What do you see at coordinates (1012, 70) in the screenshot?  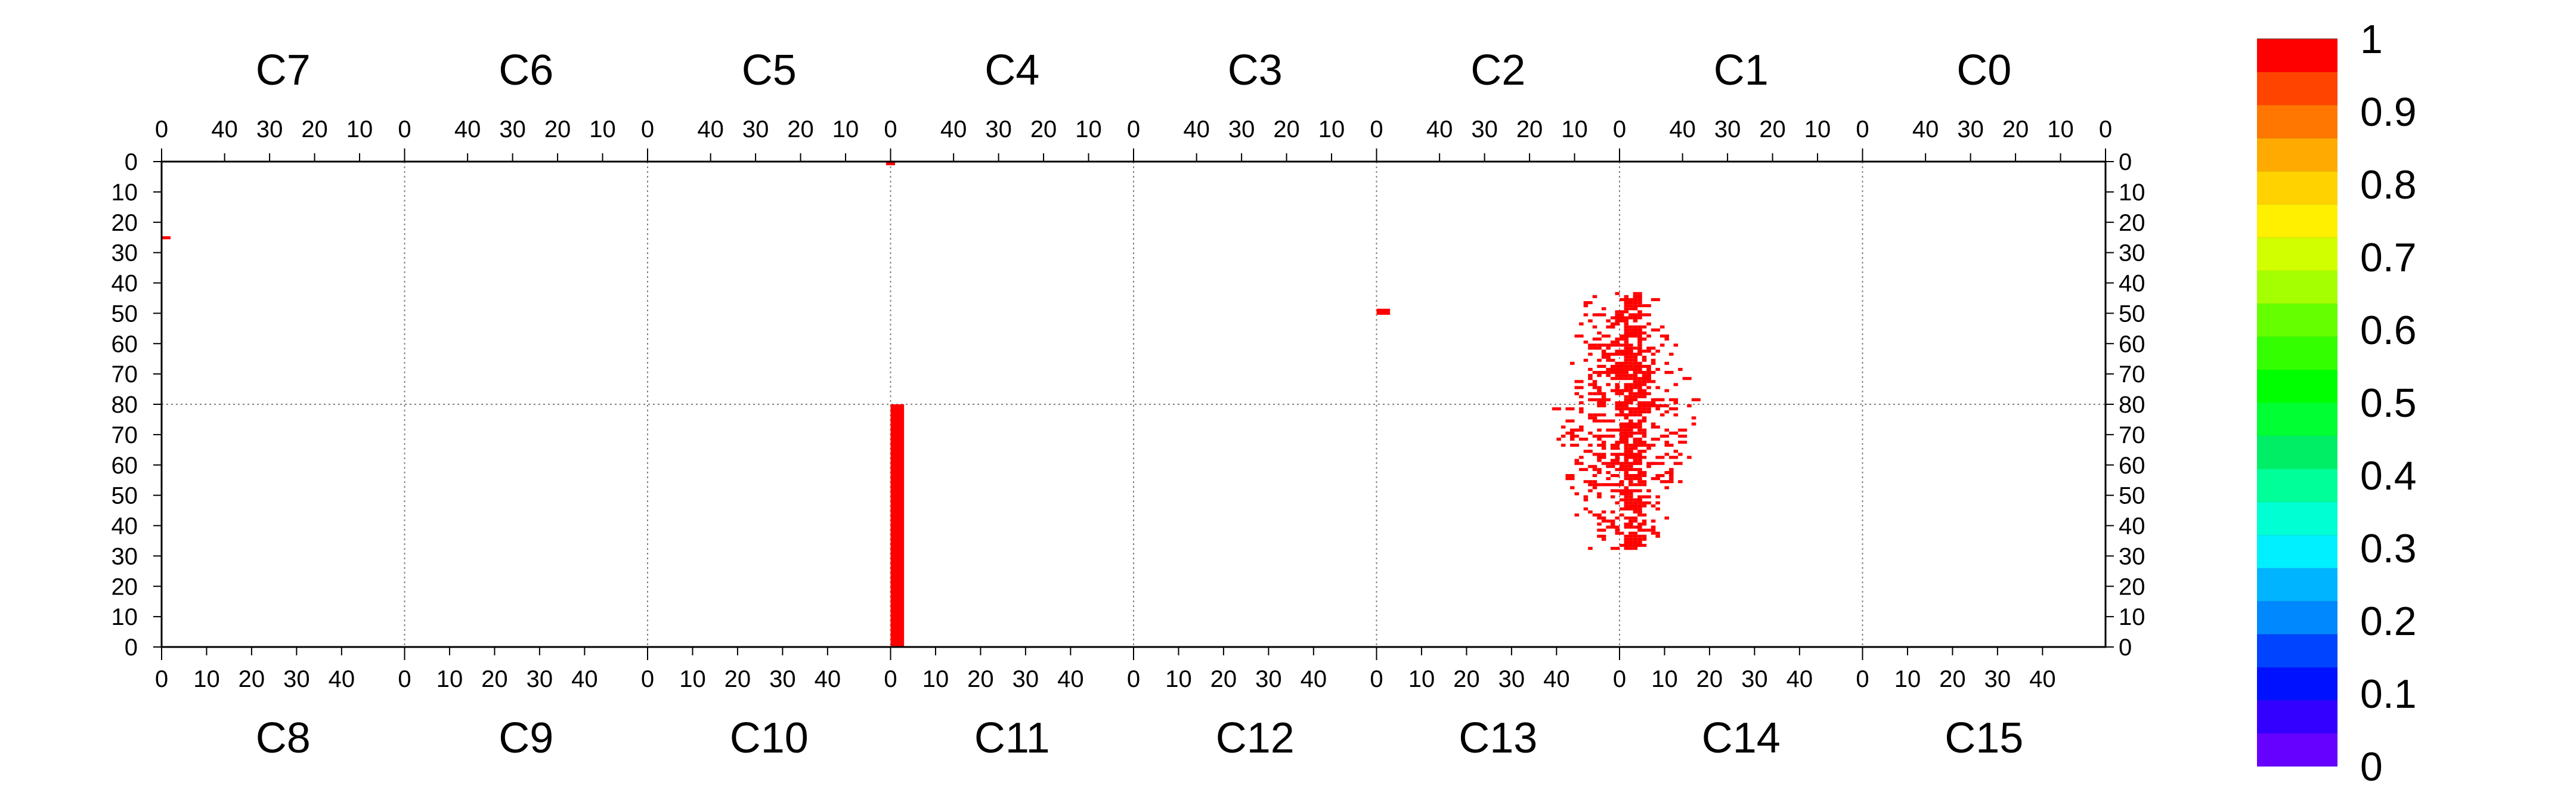 I see `chip-label-c4: C4` at bounding box center [1012, 70].